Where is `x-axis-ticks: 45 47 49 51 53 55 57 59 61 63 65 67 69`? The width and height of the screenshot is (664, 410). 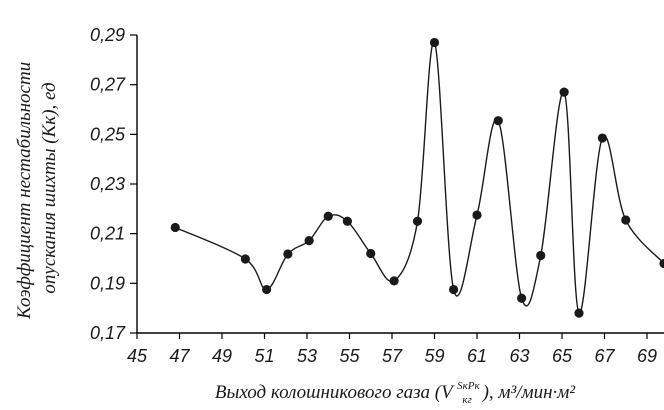
x-axis-ticks: 45 47 49 51 53 55 57 59 61 63 65 67 69 is located at coordinates (392, 349).